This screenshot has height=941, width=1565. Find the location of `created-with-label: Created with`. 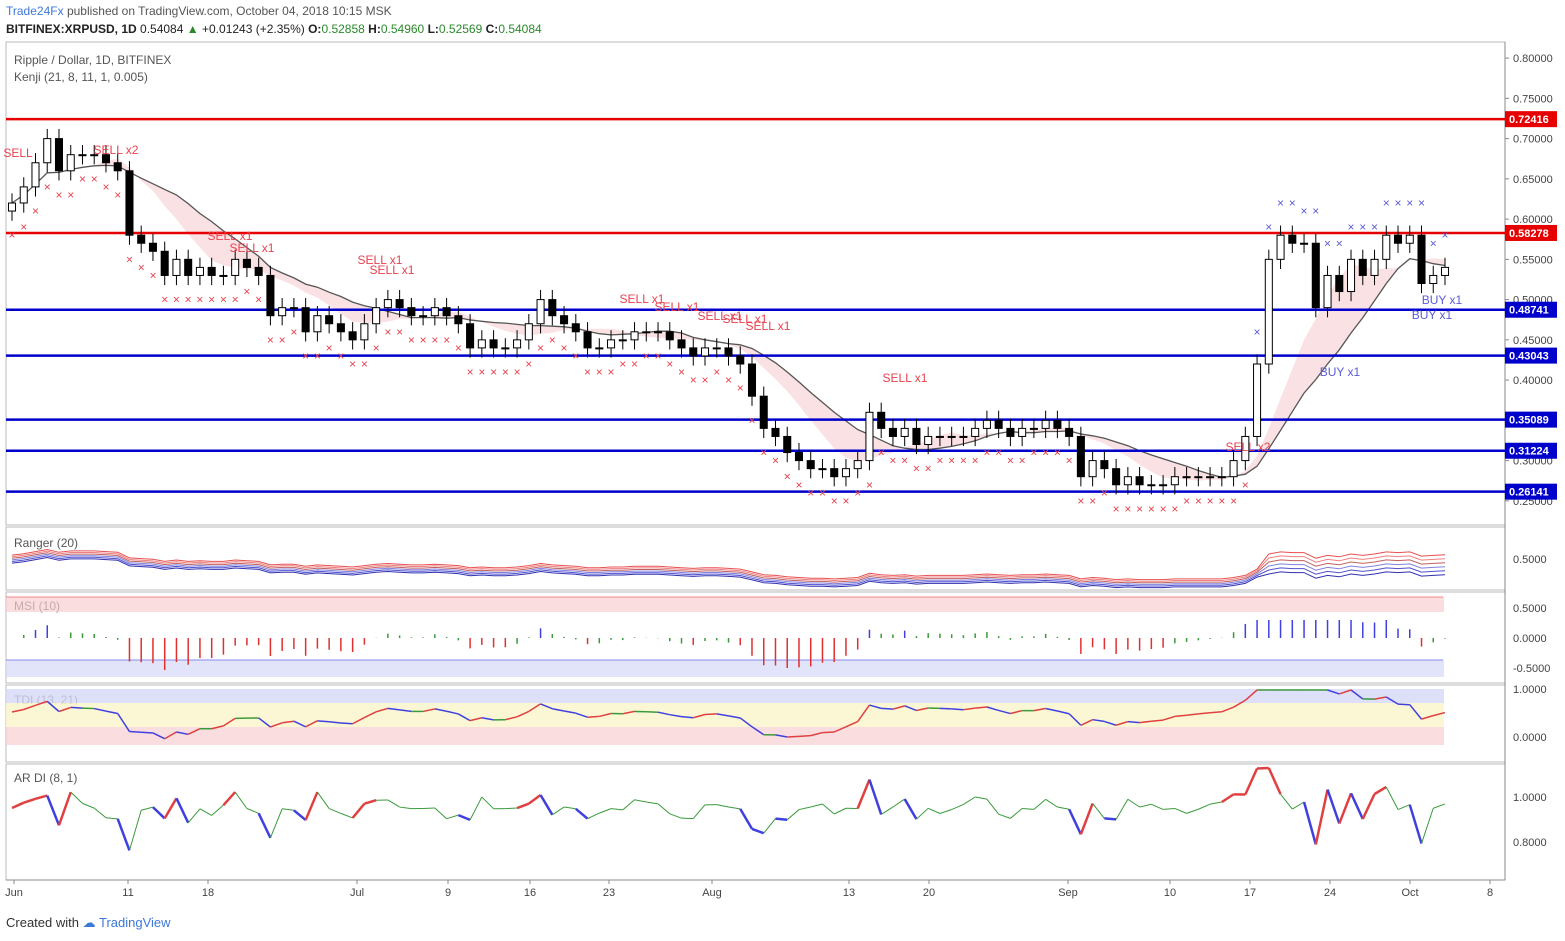

created-with-label: Created with is located at coordinates (42, 922).